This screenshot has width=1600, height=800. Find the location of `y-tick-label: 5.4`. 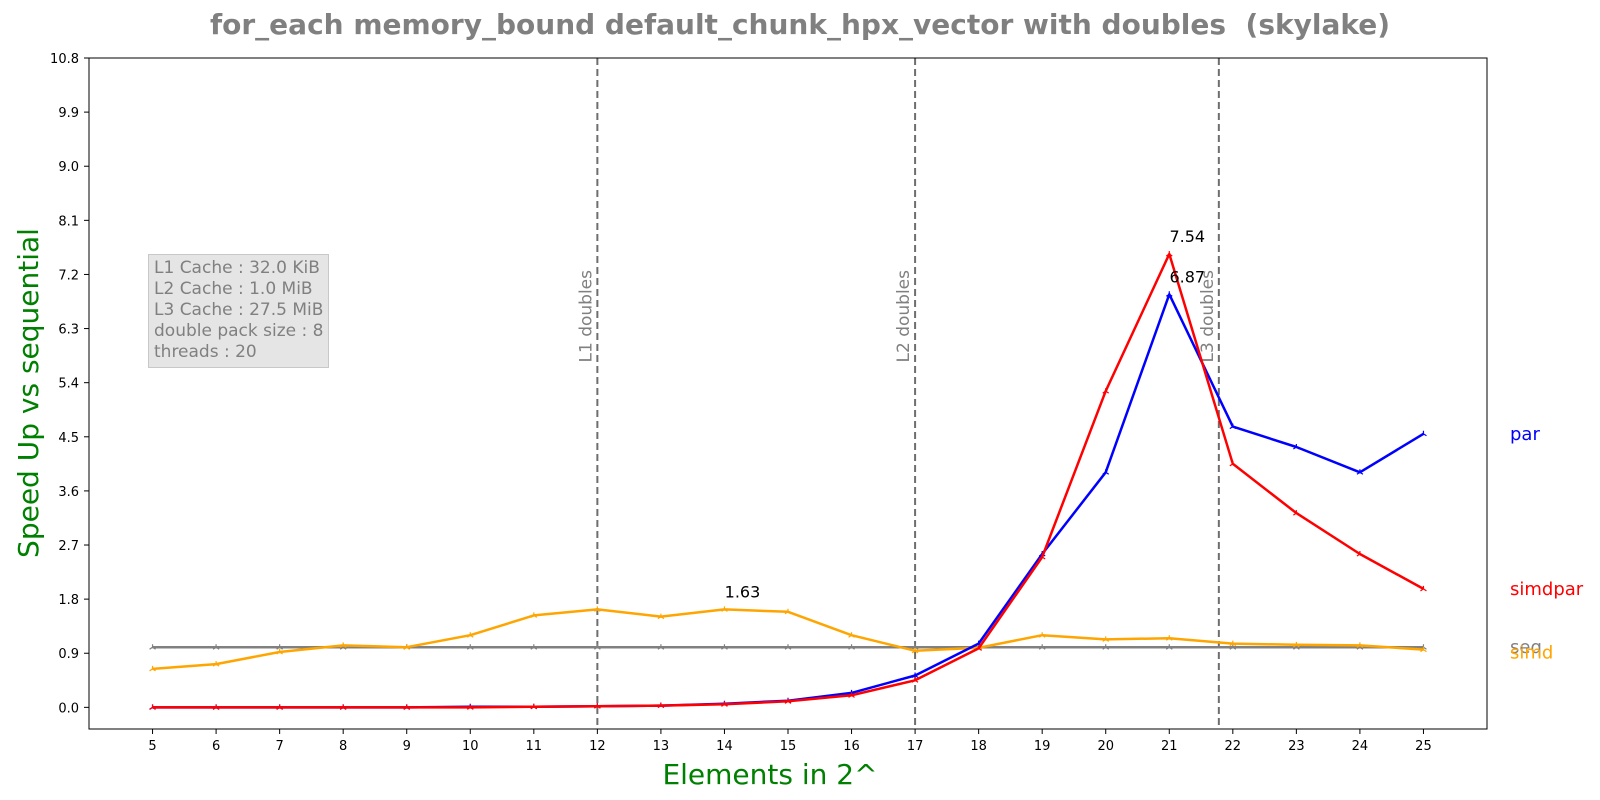

y-tick-label: 5.4 is located at coordinates (68, 384).